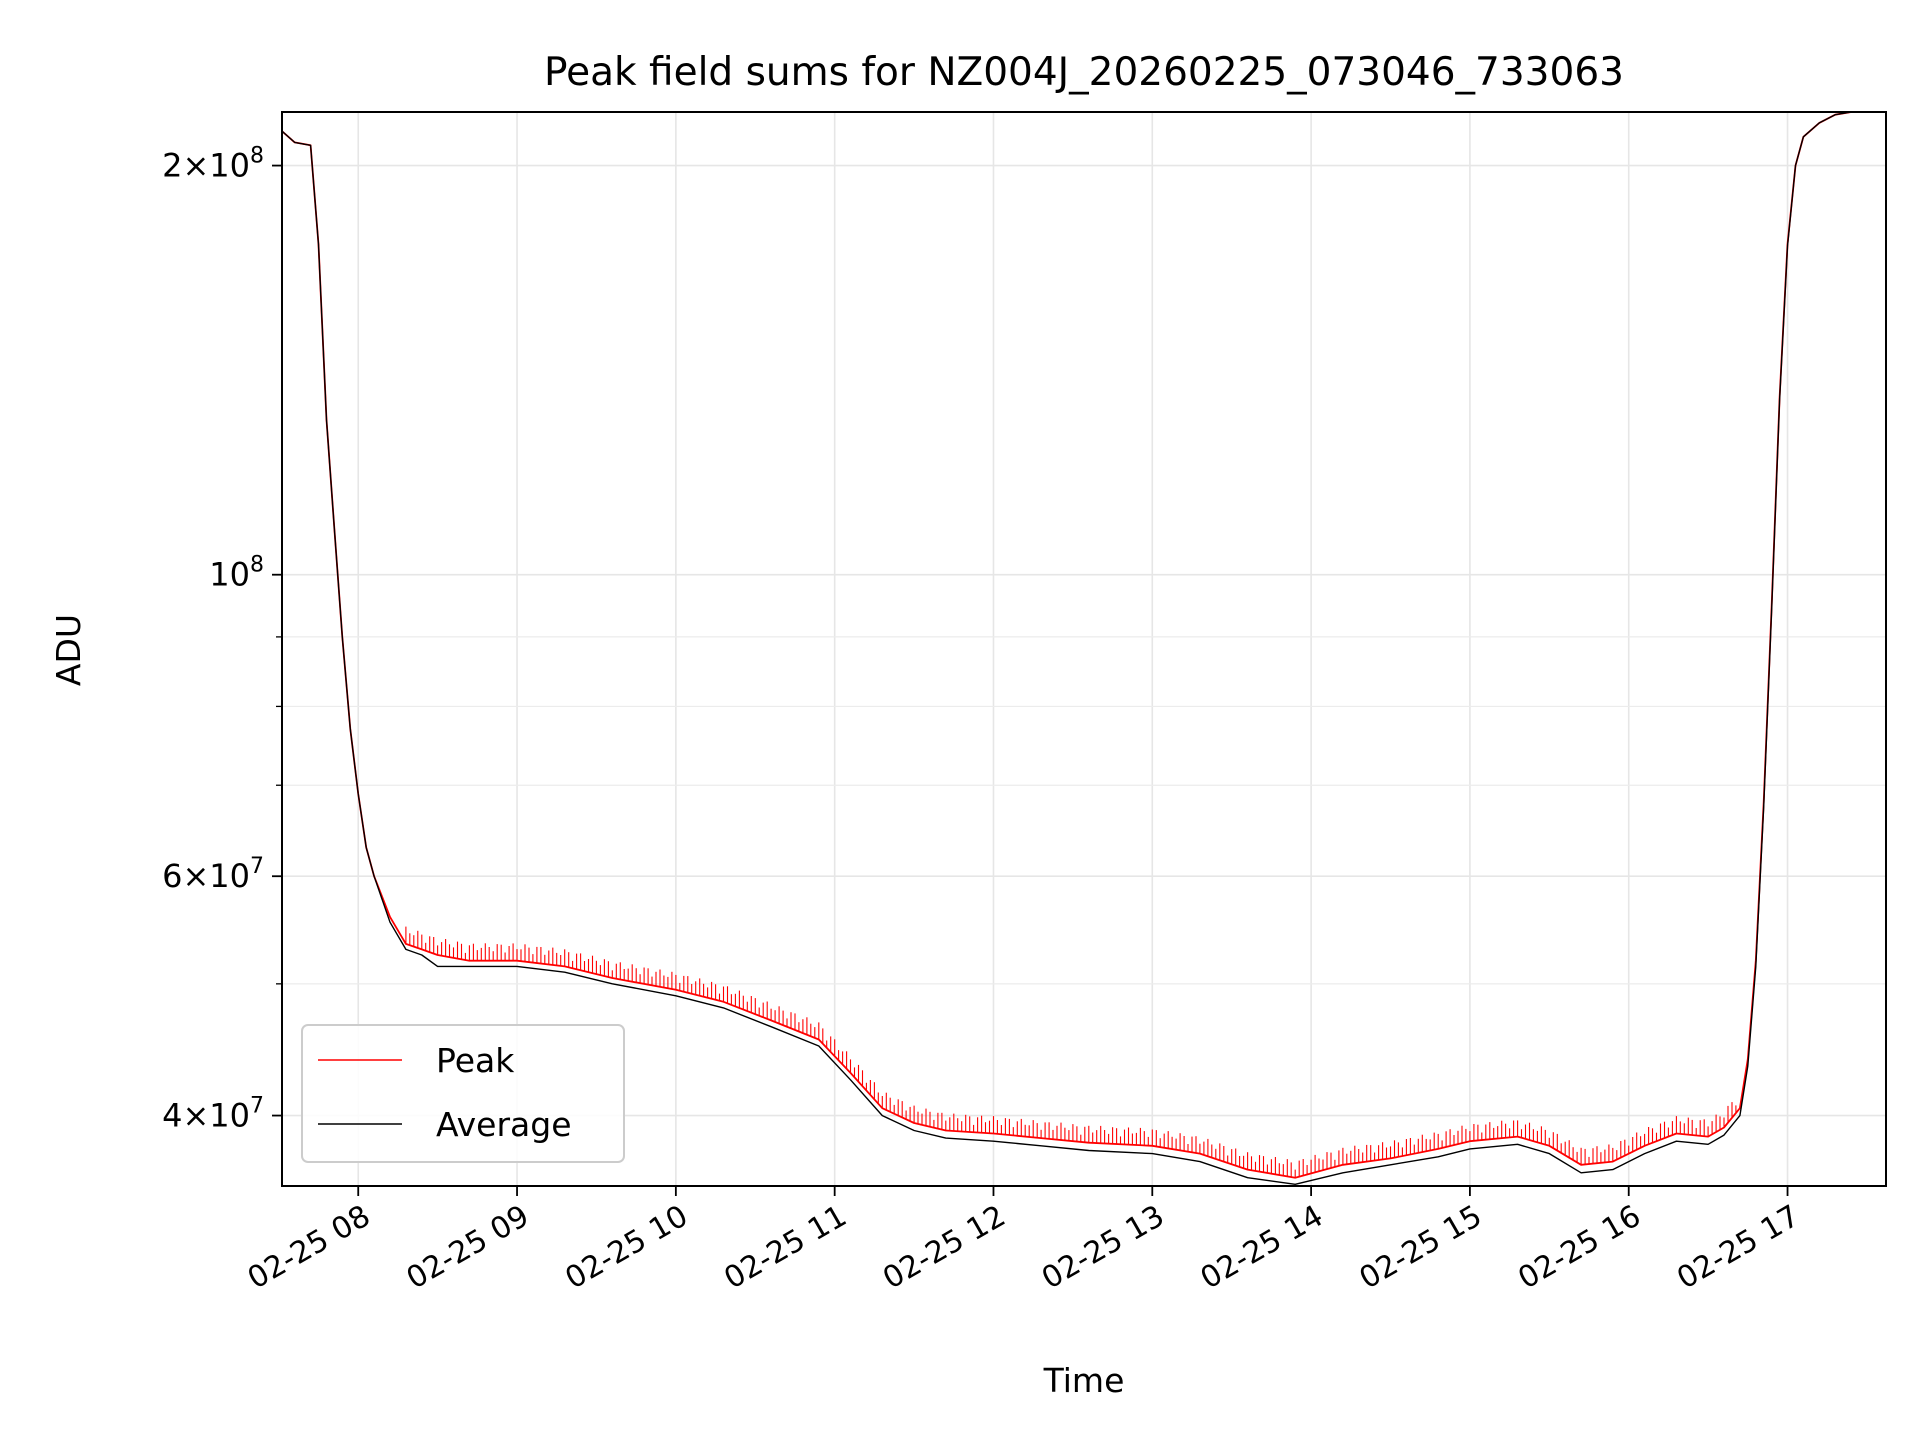  What do you see at coordinates (68, 650) in the screenshot?
I see `y-axis-label: ADU` at bounding box center [68, 650].